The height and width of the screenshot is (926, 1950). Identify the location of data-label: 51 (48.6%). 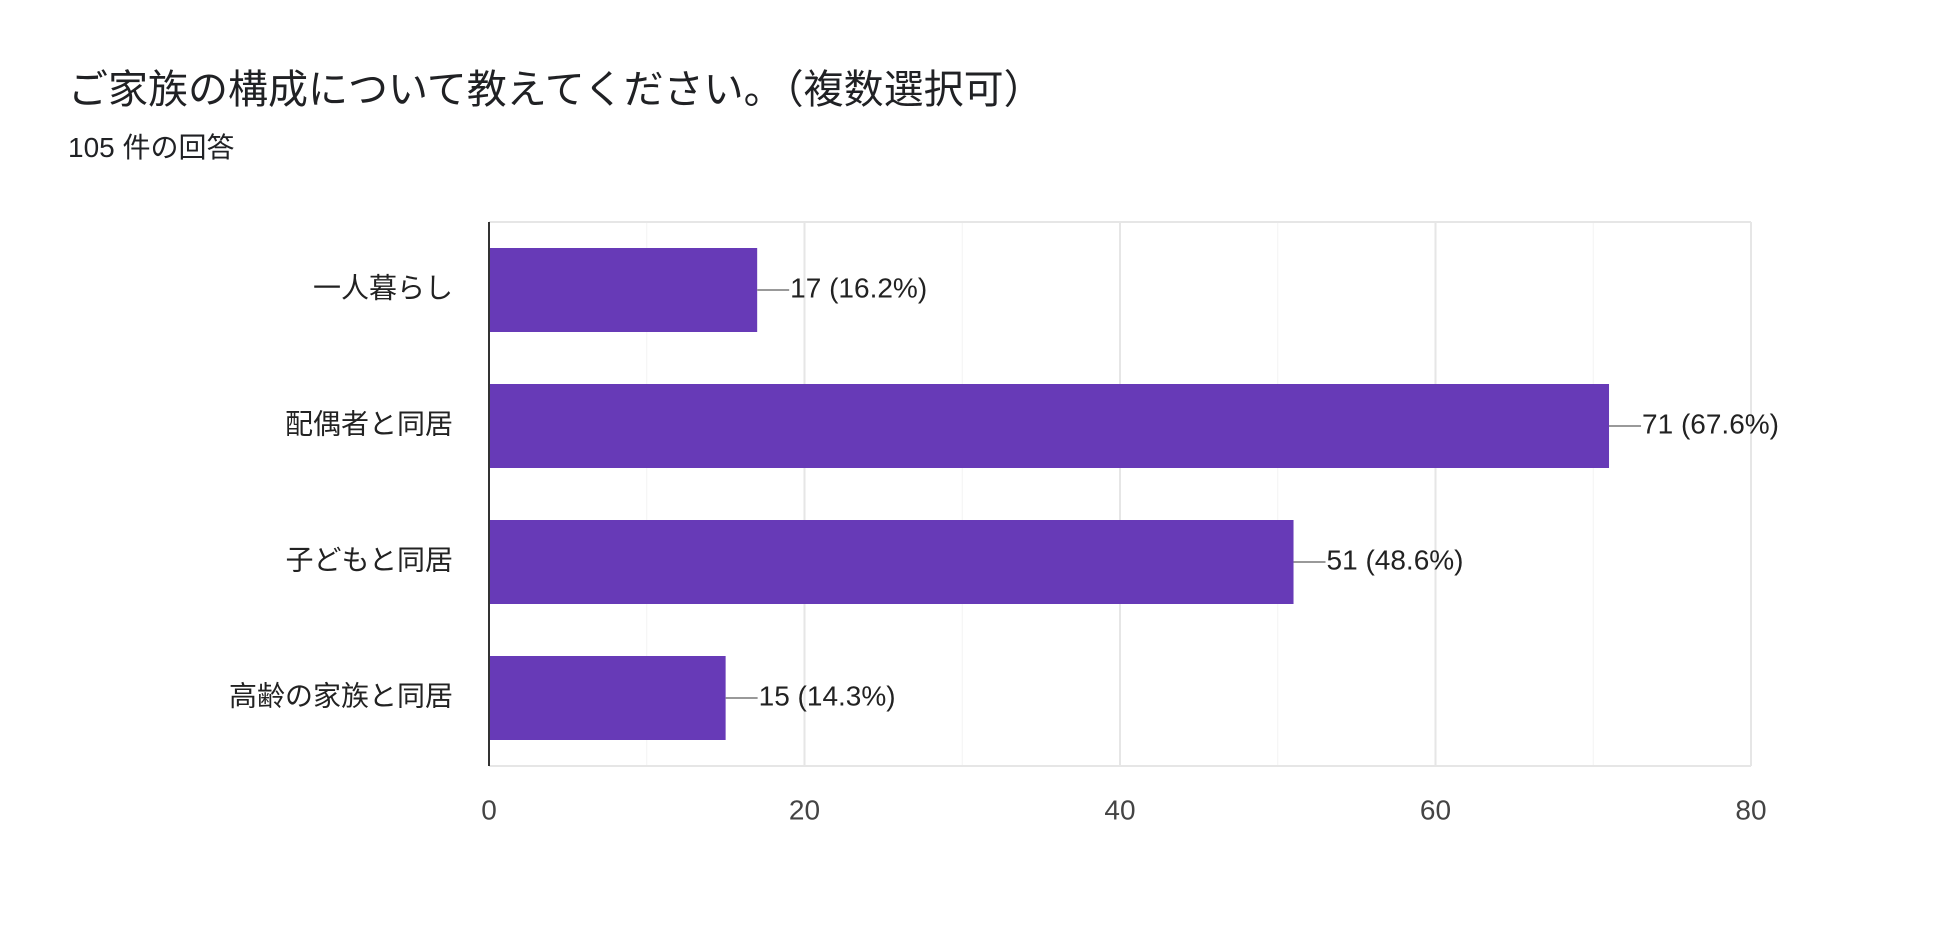
(1395, 559).